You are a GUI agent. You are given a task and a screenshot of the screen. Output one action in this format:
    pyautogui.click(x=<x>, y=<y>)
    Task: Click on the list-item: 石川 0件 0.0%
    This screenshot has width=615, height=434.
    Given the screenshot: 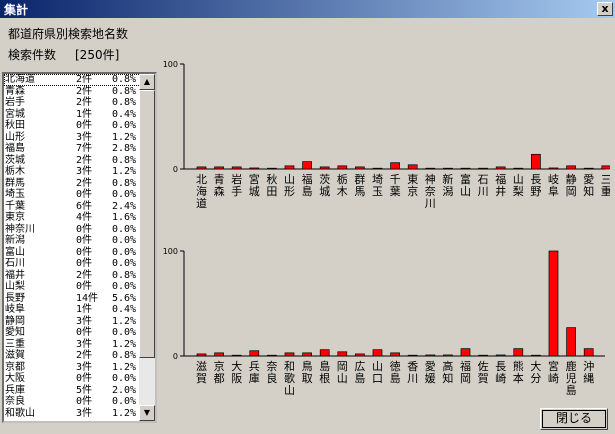 What is the action you would take?
    pyautogui.click(x=72, y=264)
    